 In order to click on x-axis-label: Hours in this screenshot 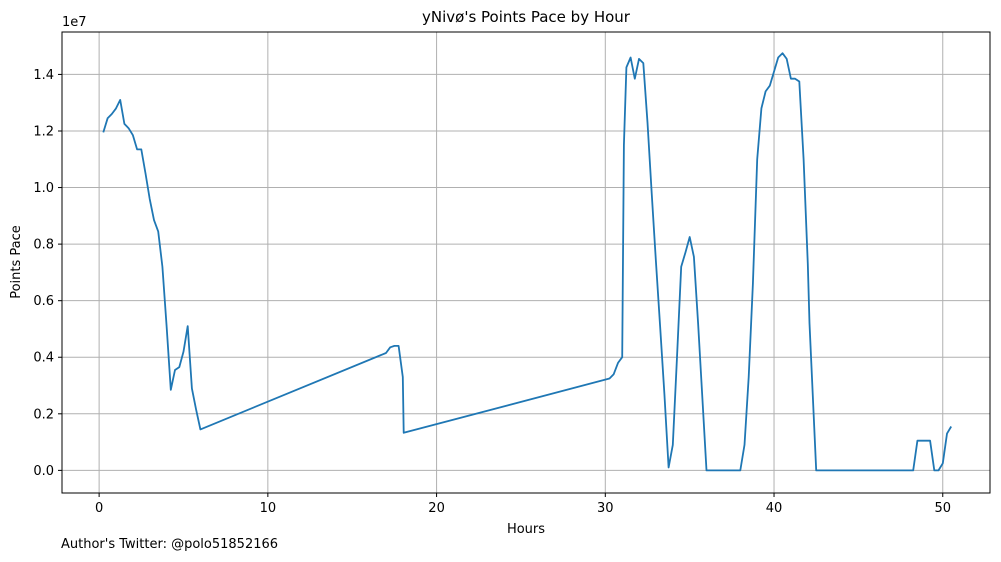, I will do `click(526, 529)`.